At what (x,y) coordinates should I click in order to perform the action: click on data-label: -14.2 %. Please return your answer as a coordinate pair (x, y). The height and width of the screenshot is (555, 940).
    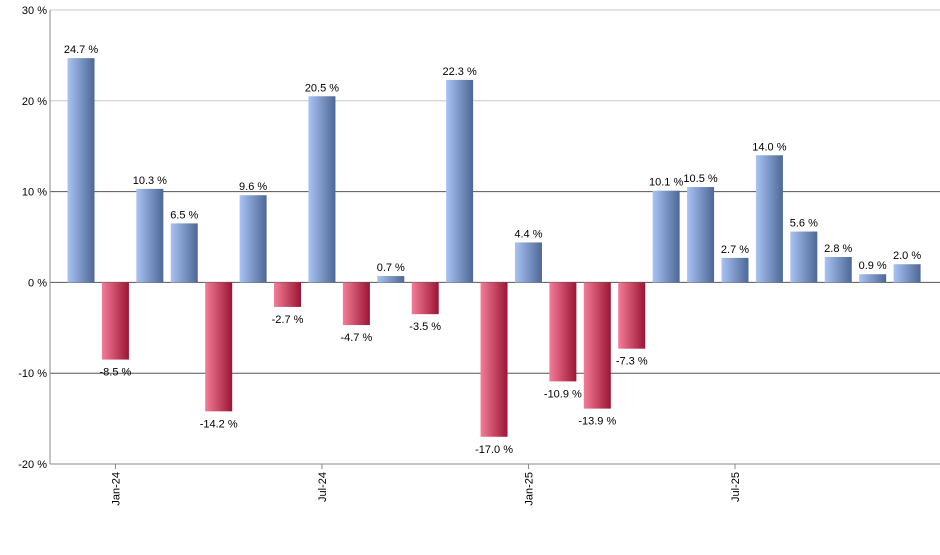
    Looking at the image, I should click on (219, 424).